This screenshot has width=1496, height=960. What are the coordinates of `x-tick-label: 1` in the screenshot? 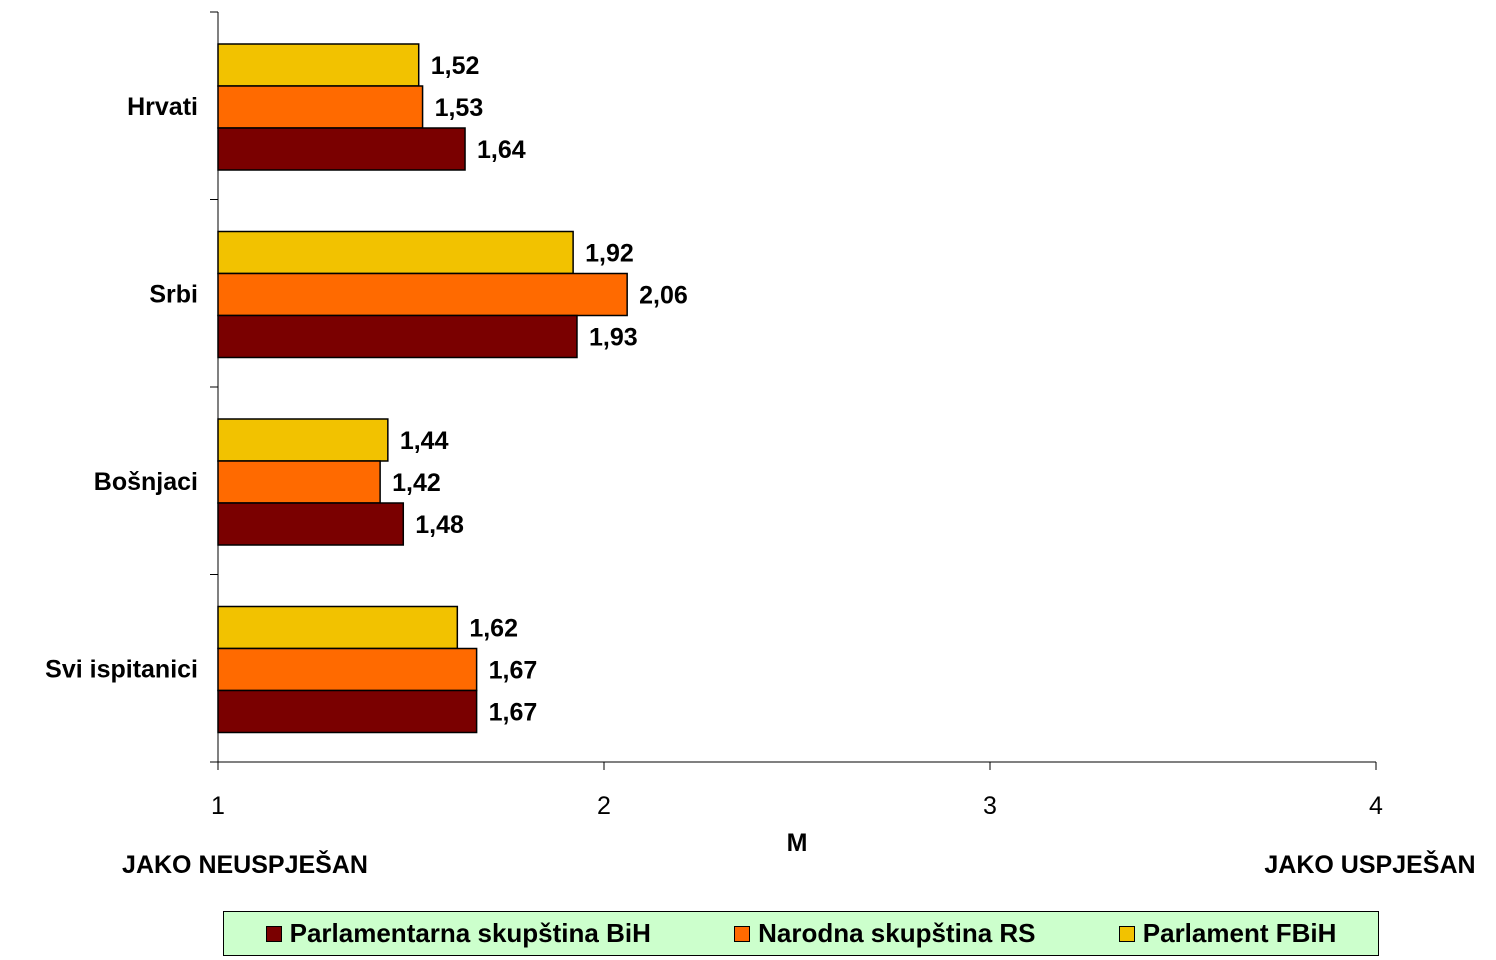 It's located at (218, 806).